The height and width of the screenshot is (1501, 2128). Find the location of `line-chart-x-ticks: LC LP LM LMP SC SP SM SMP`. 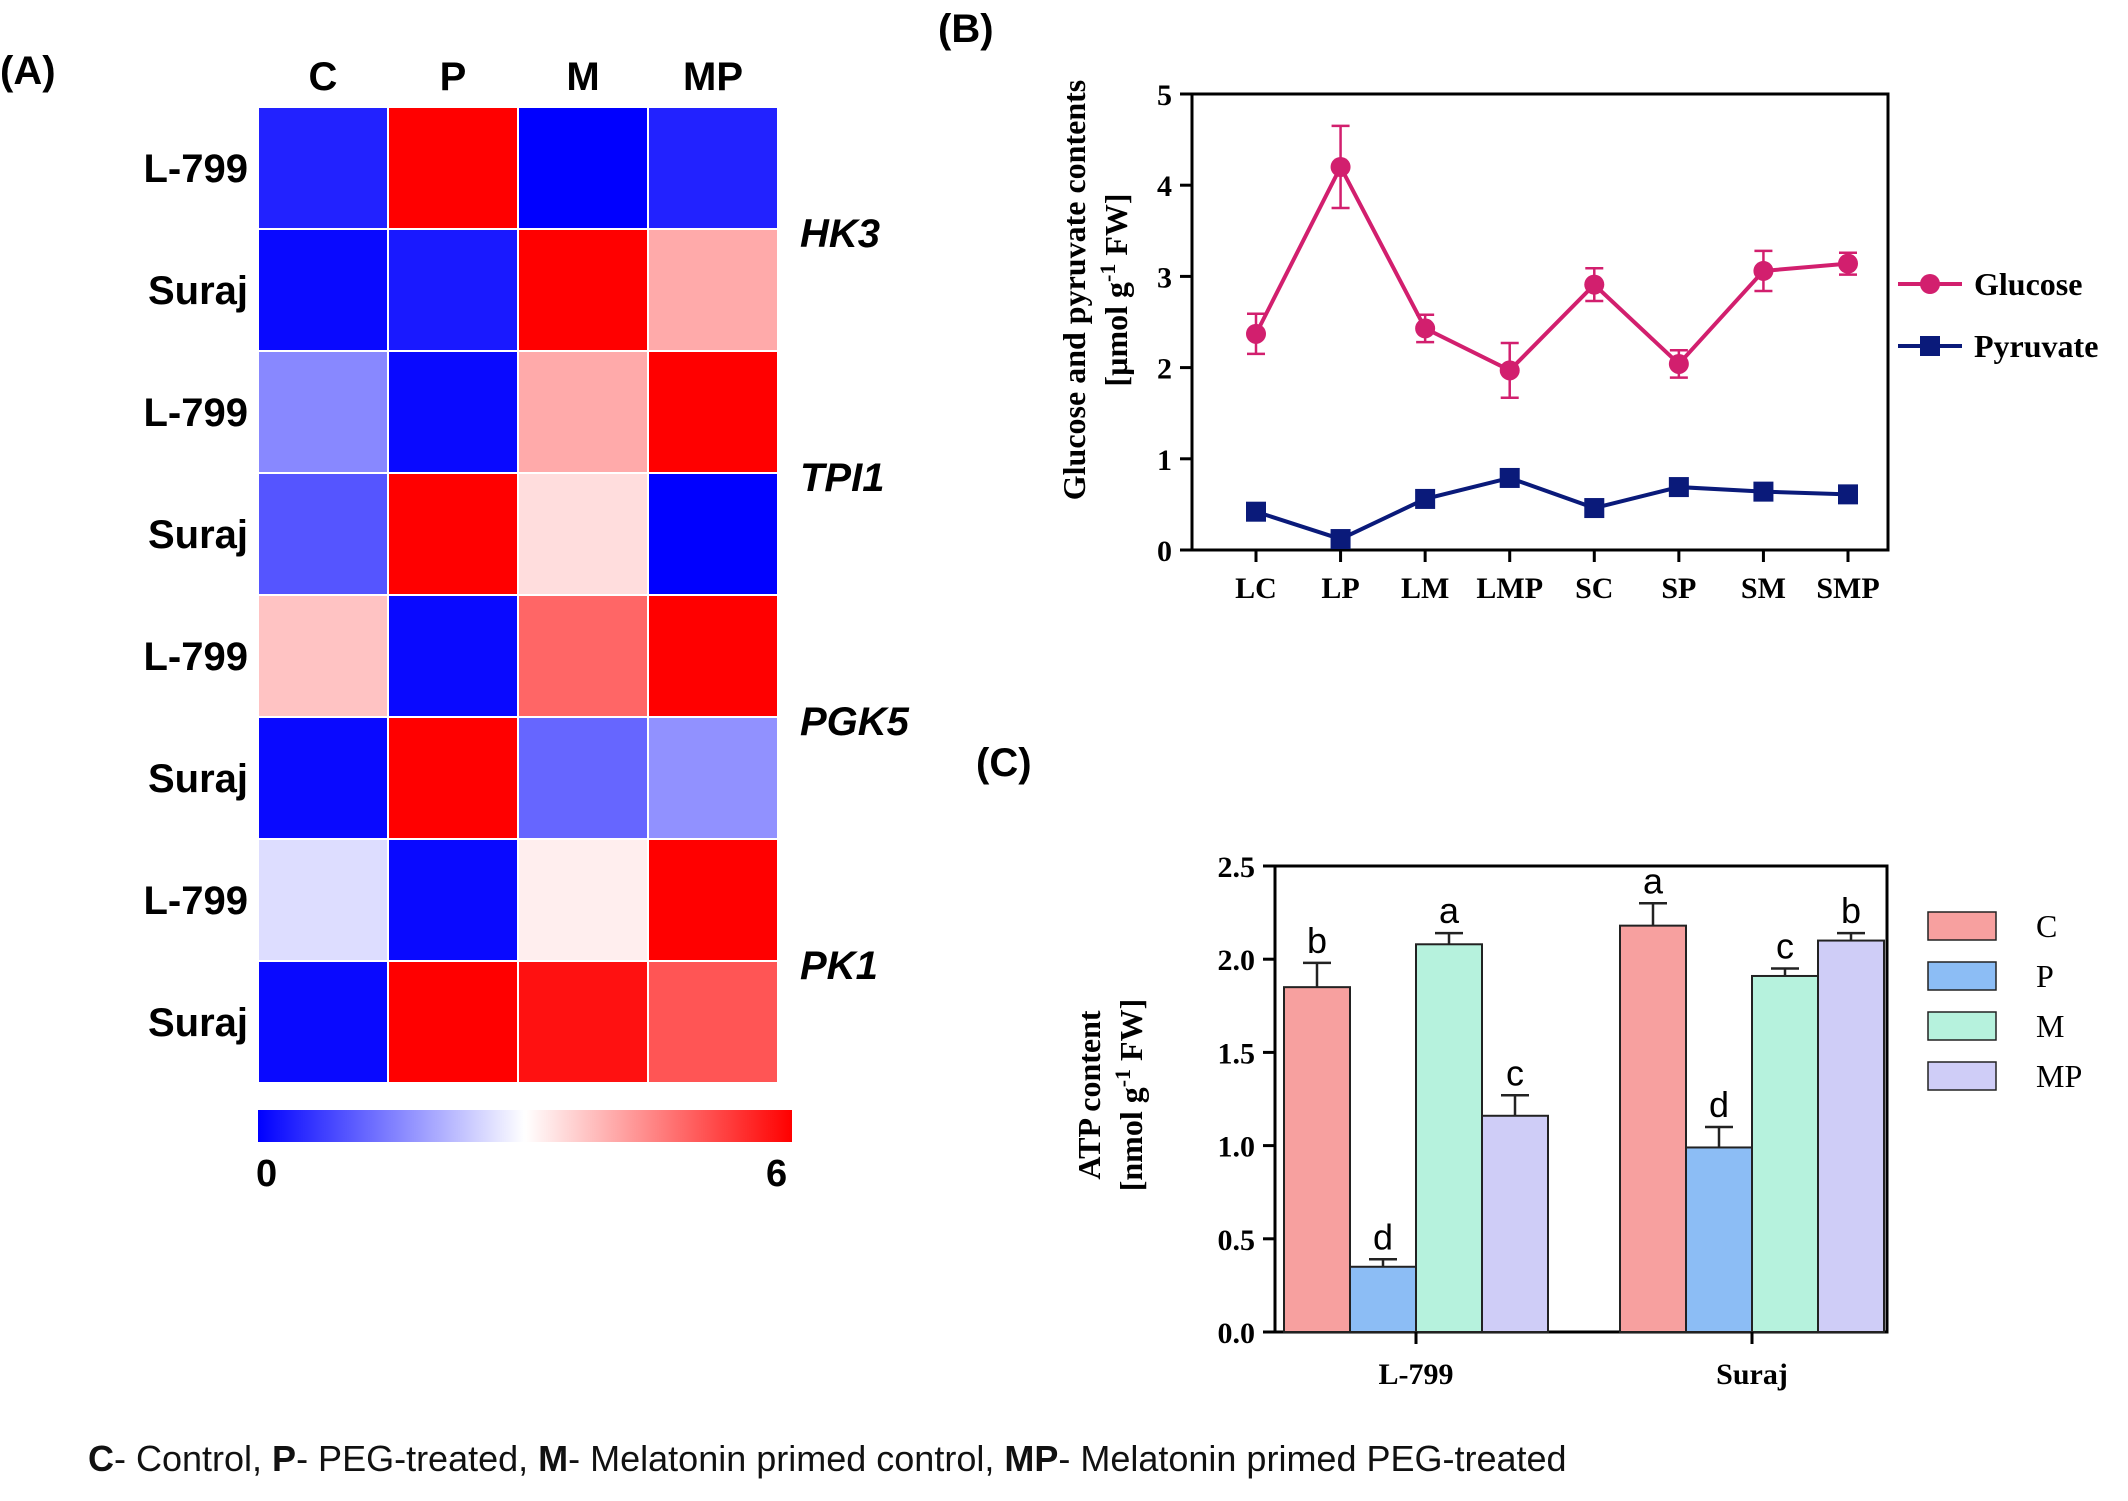

line-chart-x-ticks: LC LP LM LMP SC SP SM SMP is located at coordinates (1557, 577).